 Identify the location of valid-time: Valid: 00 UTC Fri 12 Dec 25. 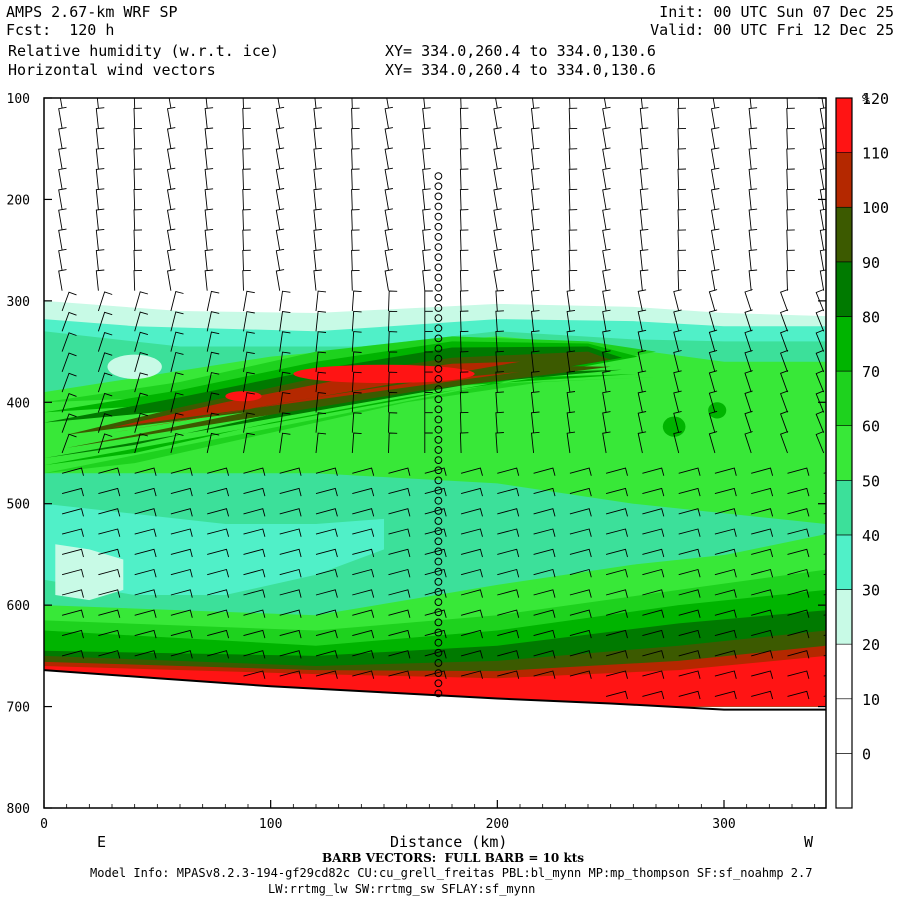
(772, 30).